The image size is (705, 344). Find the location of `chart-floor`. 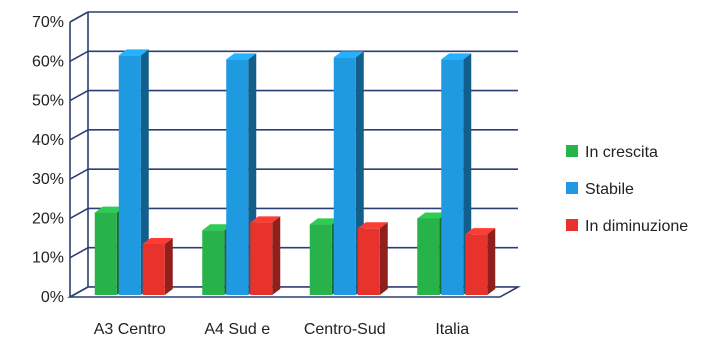

chart-floor is located at coordinates (294, 292).